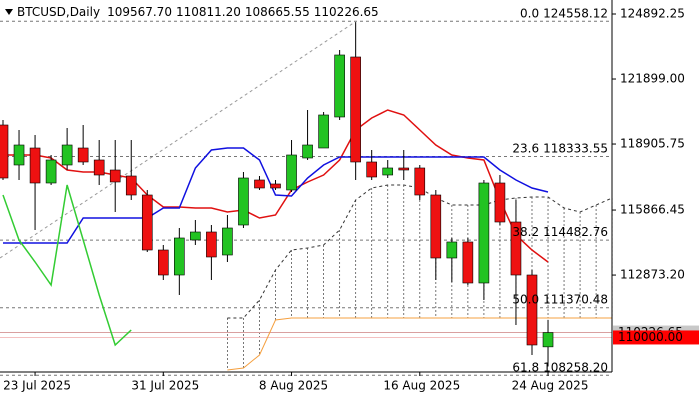  What do you see at coordinates (652, 79) in the screenshot?
I see `y-tick-label: 121899.00` at bounding box center [652, 79].